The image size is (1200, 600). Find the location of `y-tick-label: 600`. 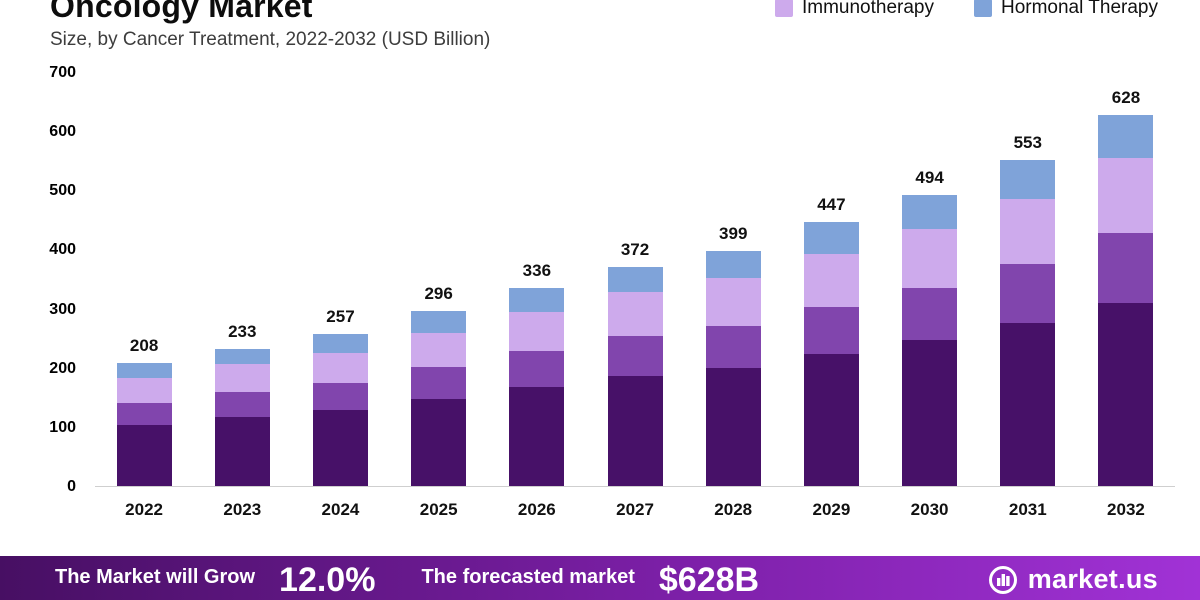

y-tick-label: 600 is located at coordinates (62, 132).